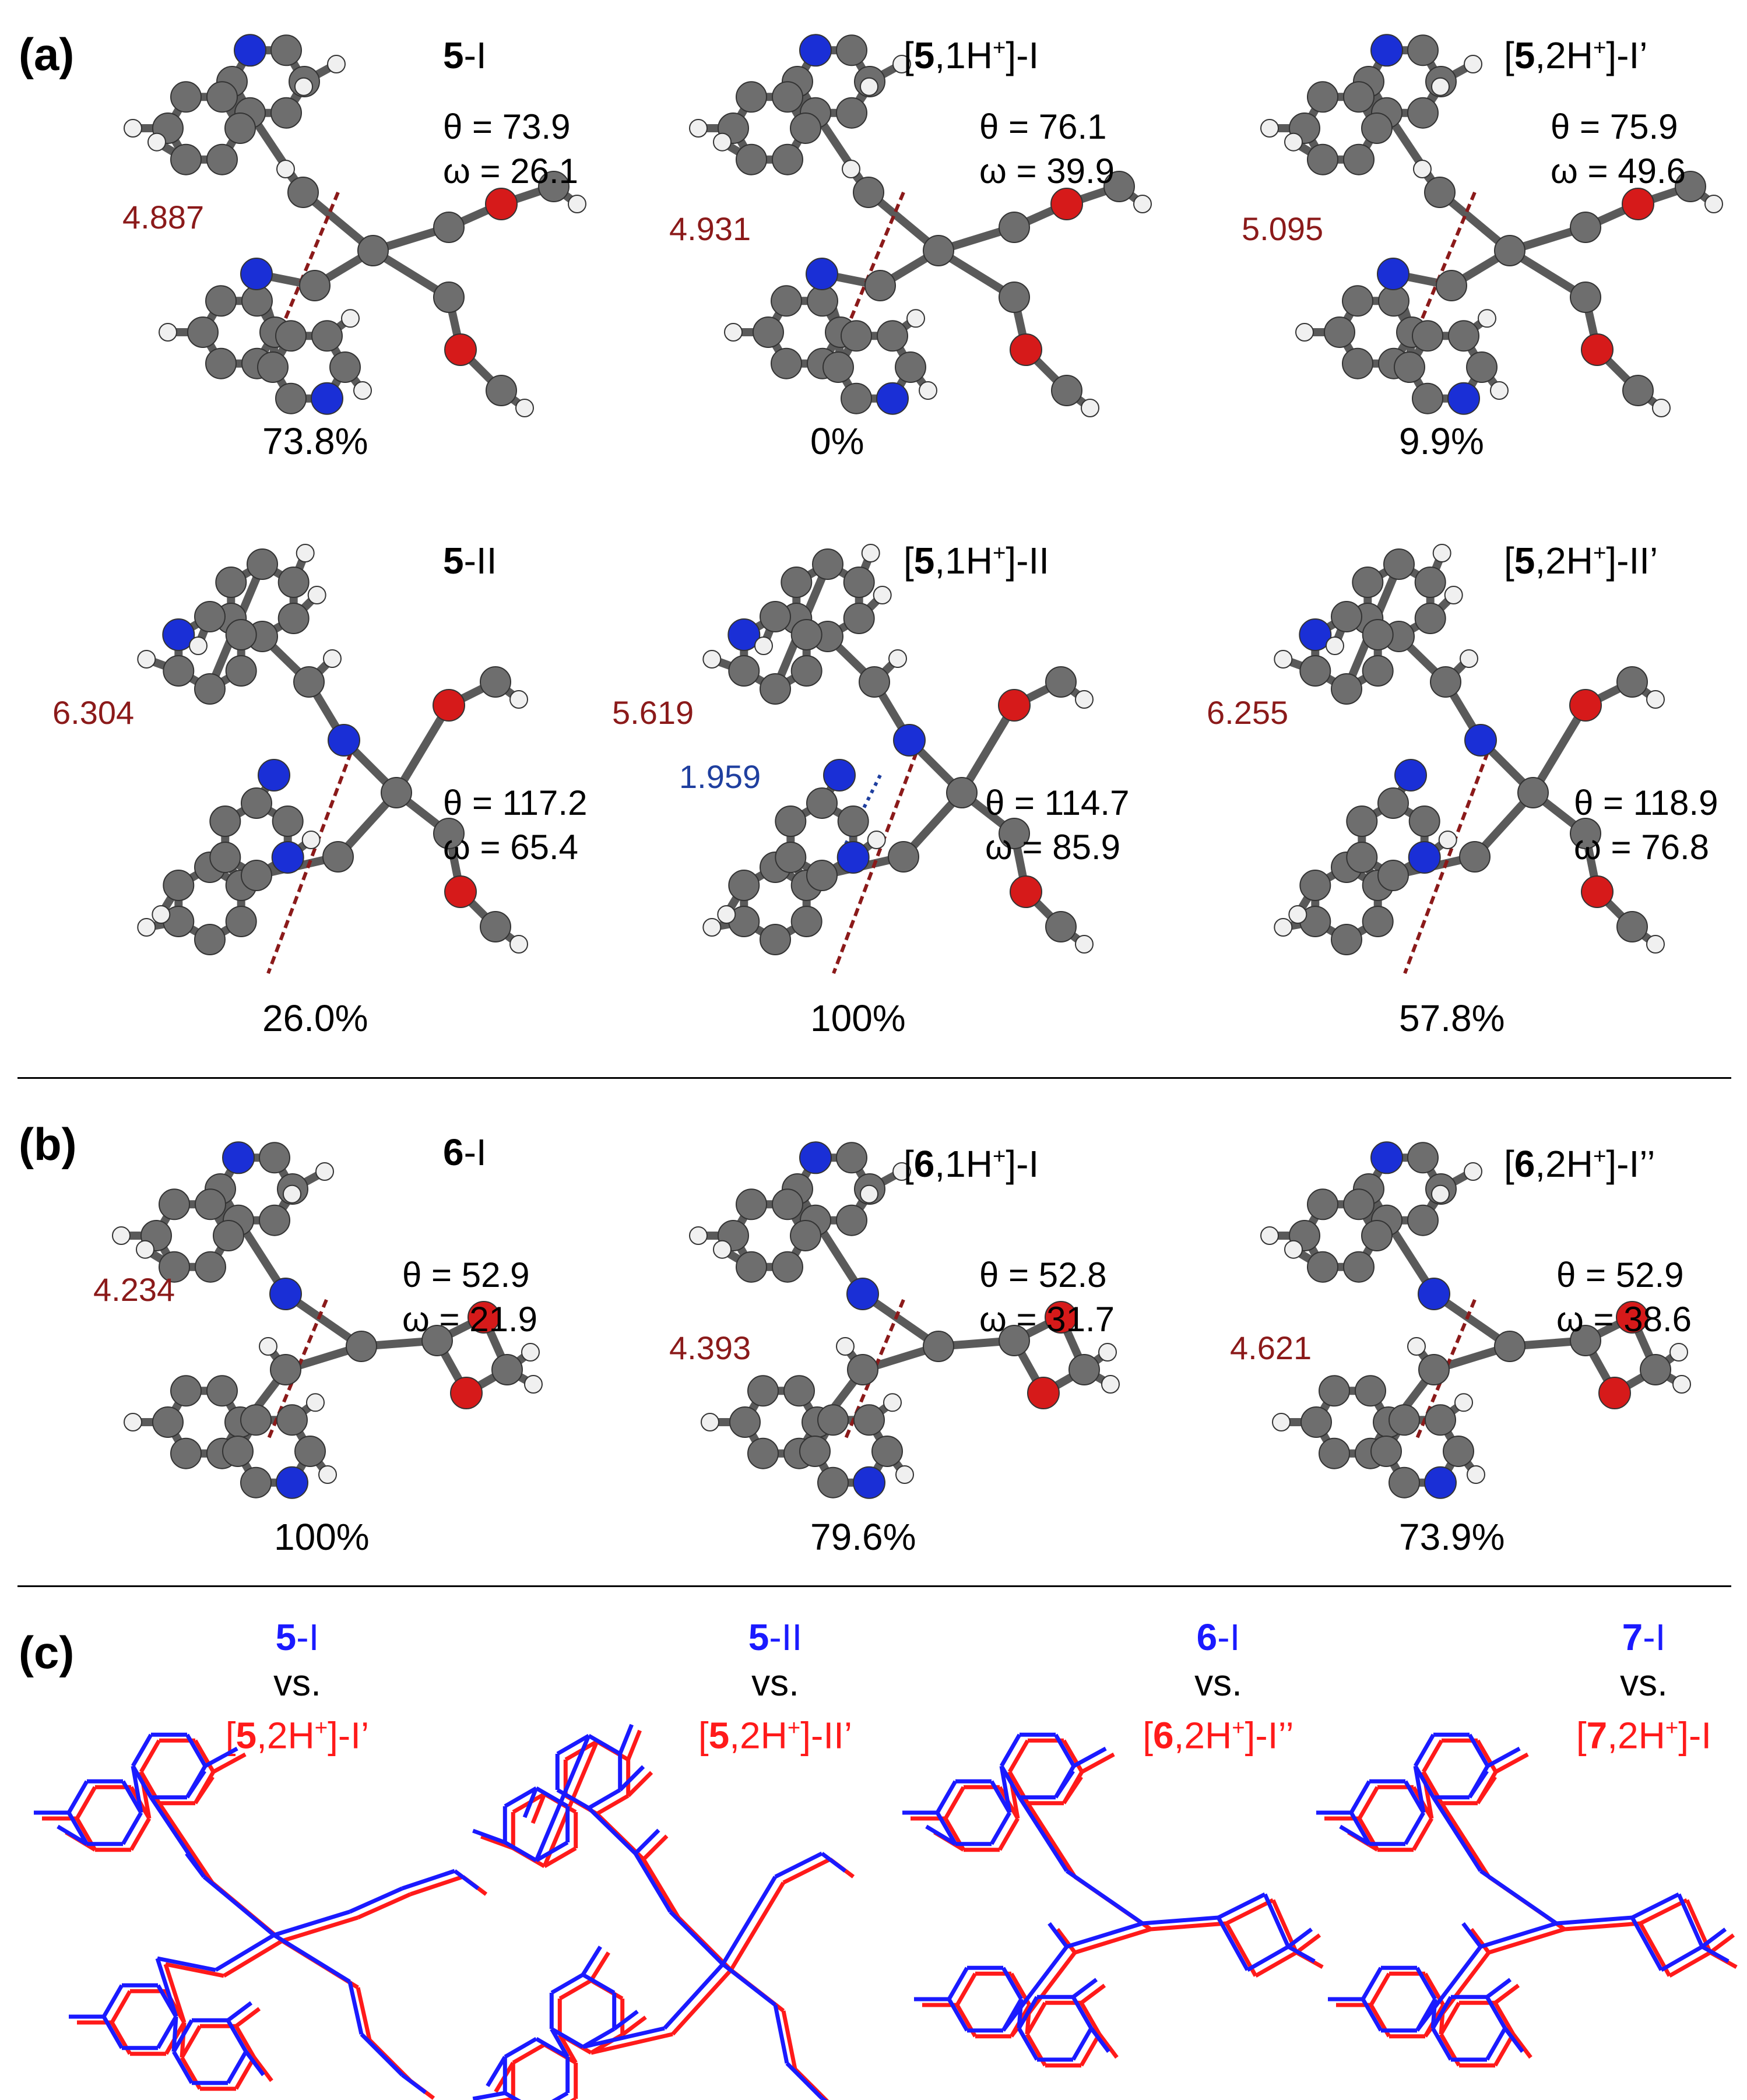 The height and width of the screenshot is (2100, 1747). I want to click on bond, so click(988, 749).